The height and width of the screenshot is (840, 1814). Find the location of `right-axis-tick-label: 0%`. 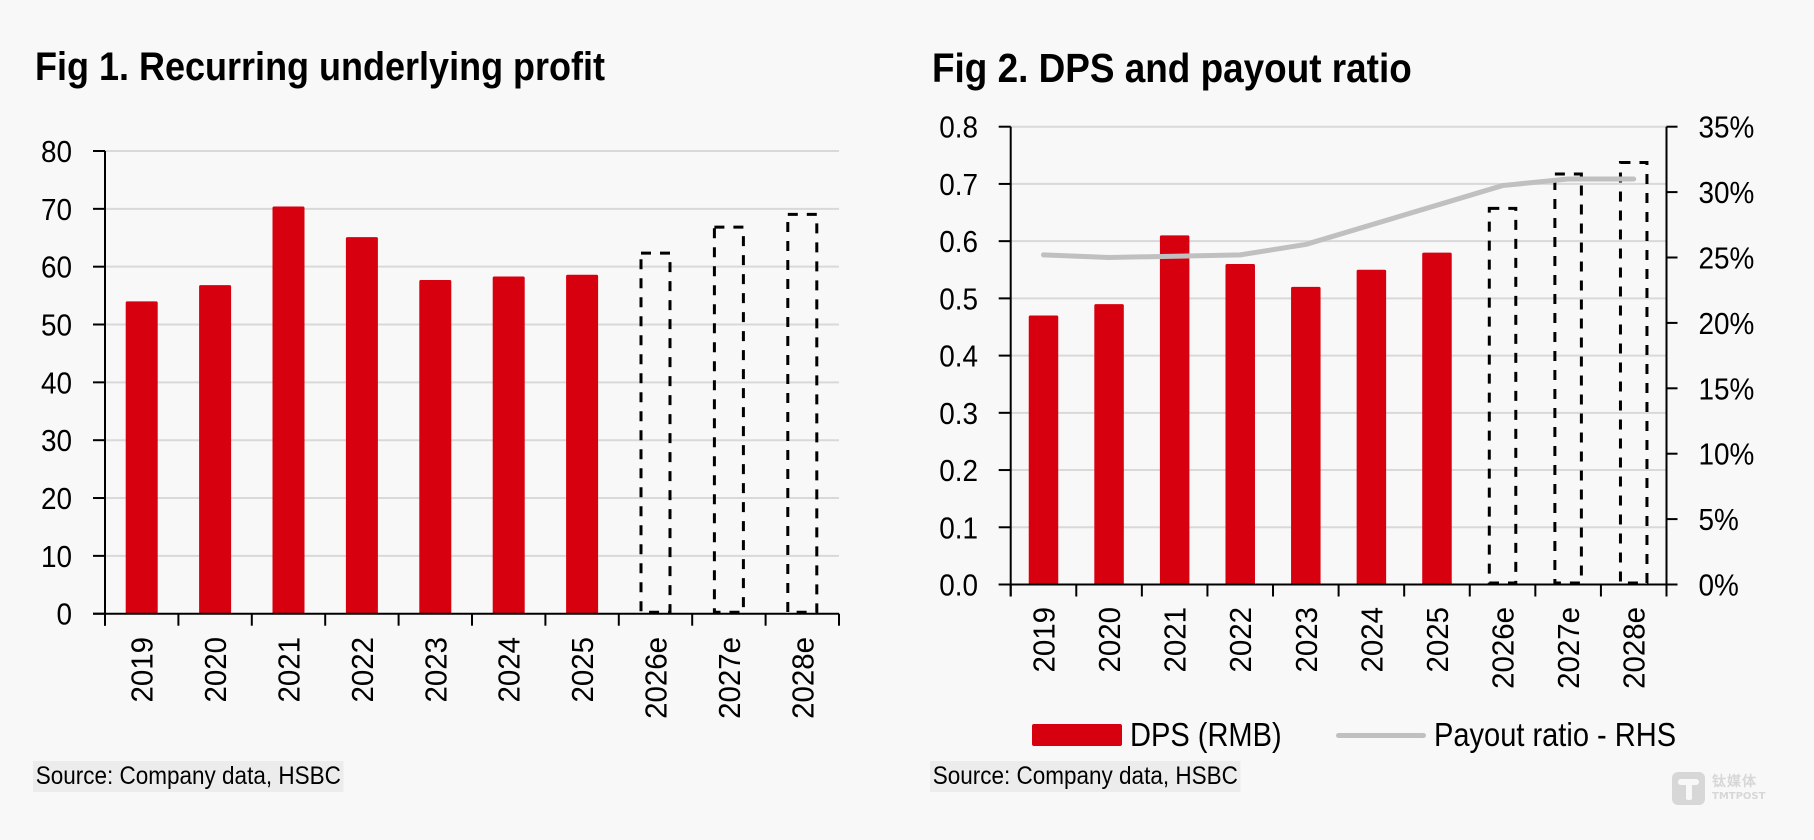

right-axis-tick-label: 0% is located at coordinates (1719, 585).